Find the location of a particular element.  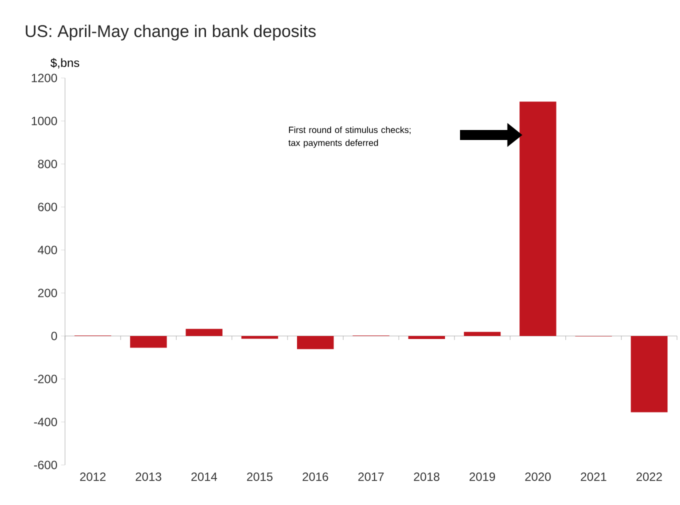

x-tick-label: 2020 is located at coordinates (538, 476).